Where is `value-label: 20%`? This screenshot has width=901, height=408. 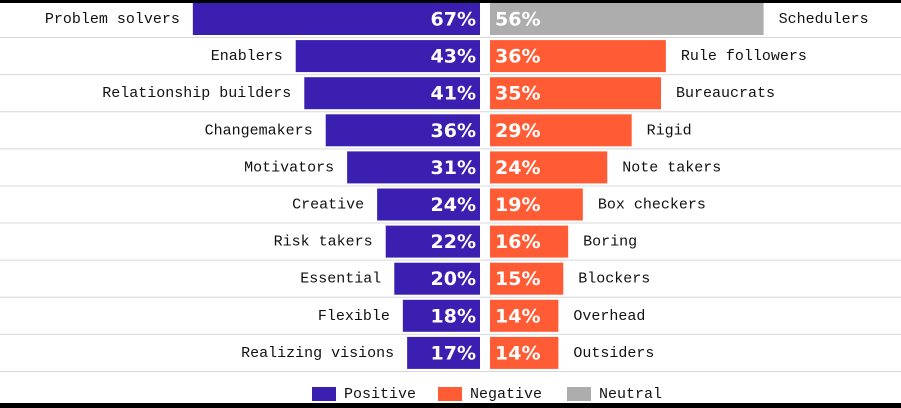 value-label: 20% is located at coordinates (453, 279).